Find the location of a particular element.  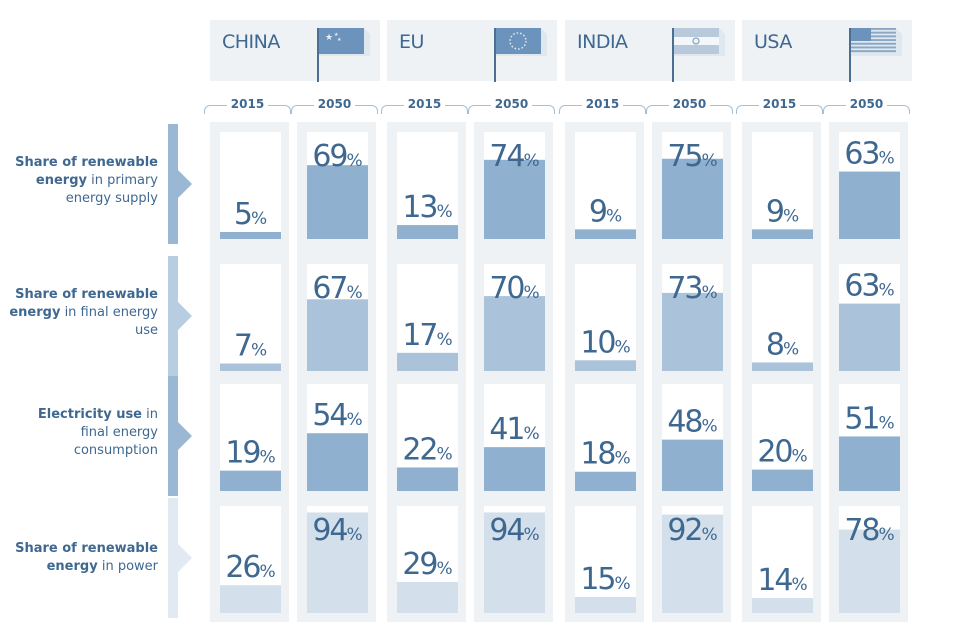

value-label: 54% is located at coordinates (337, 415).